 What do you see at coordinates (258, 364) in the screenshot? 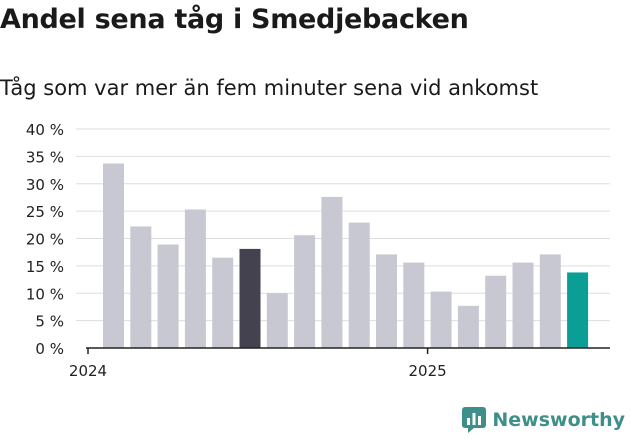
I see `x-axis-tick-labels: 2024 2025` at bounding box center [258, 364].